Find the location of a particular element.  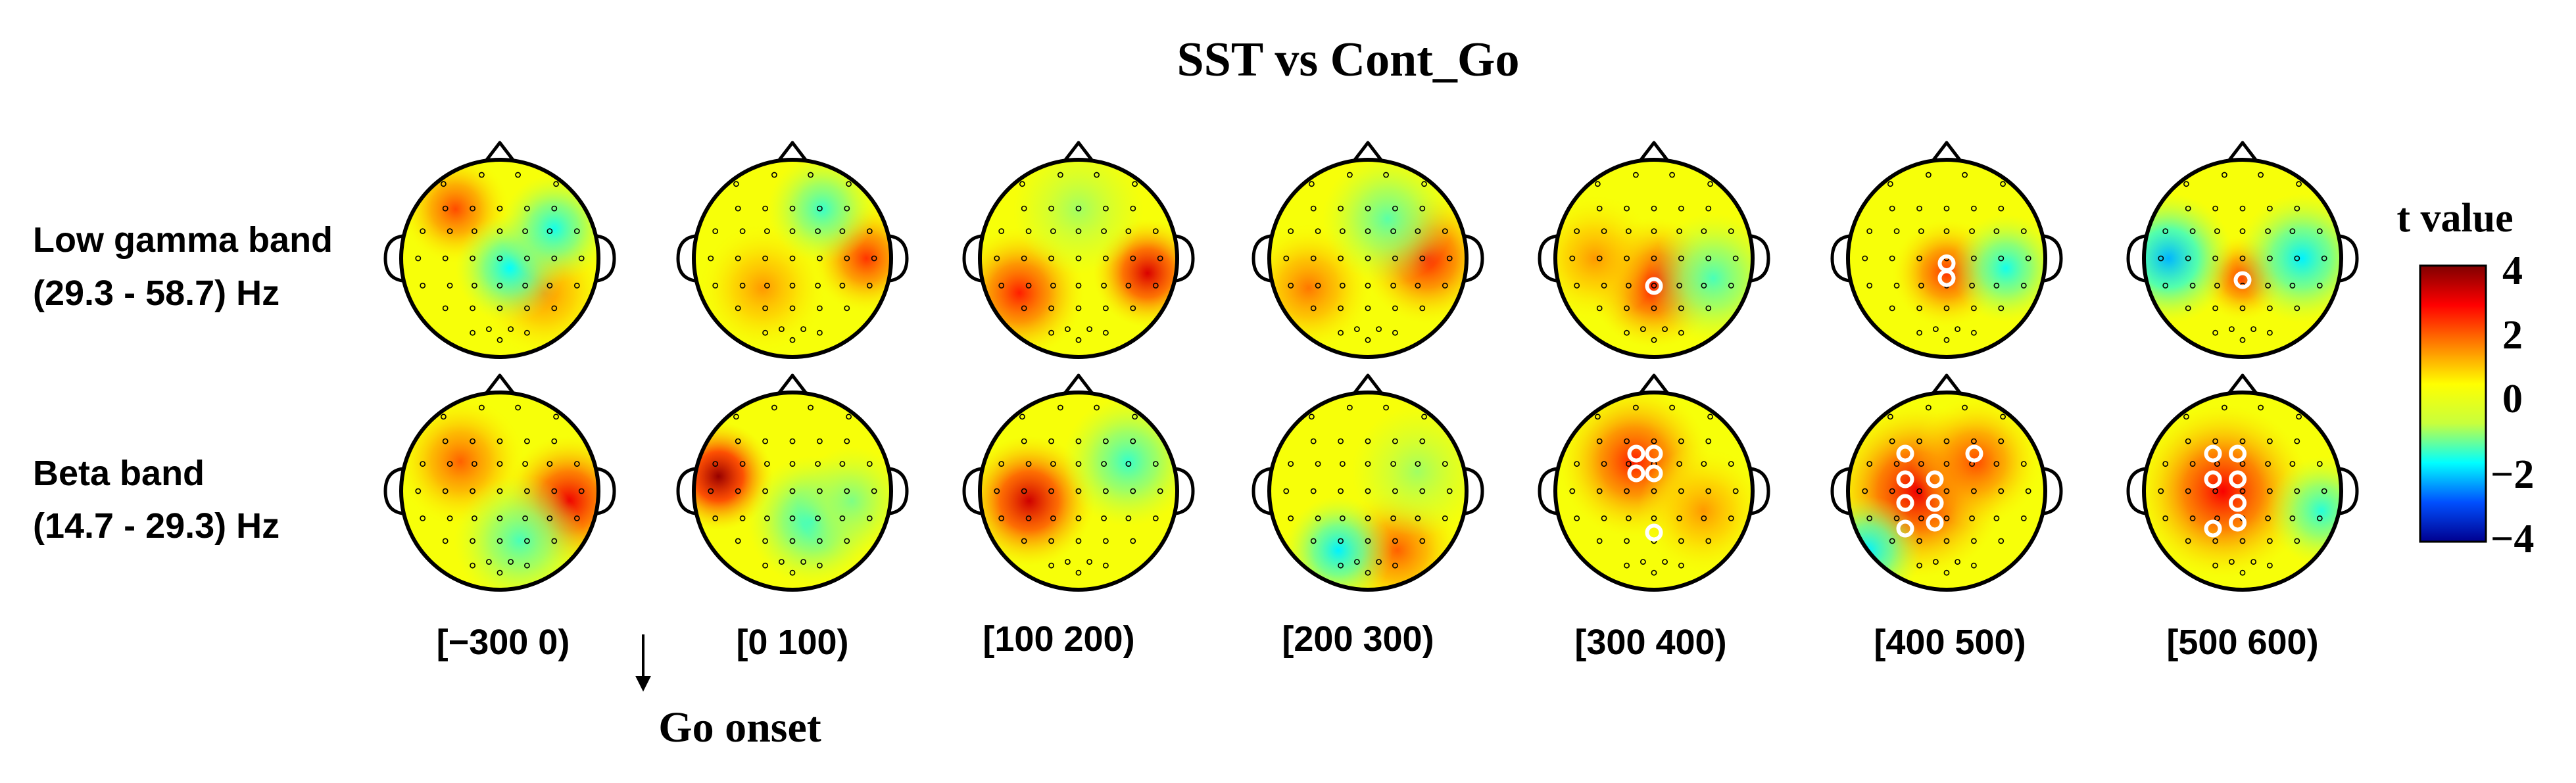

scalp-field is located at coordinates (500, 258).